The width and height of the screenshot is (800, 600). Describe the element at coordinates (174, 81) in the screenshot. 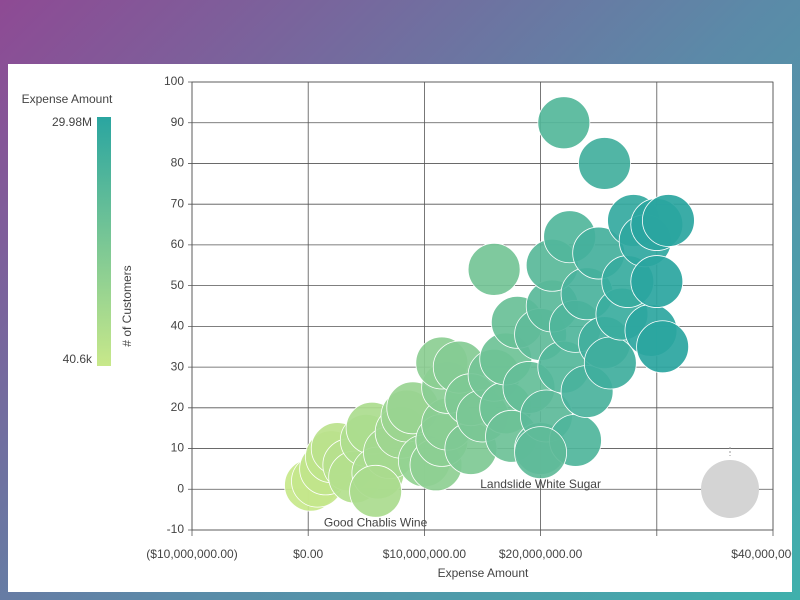

I see `y-tick-label: 100` at that location.